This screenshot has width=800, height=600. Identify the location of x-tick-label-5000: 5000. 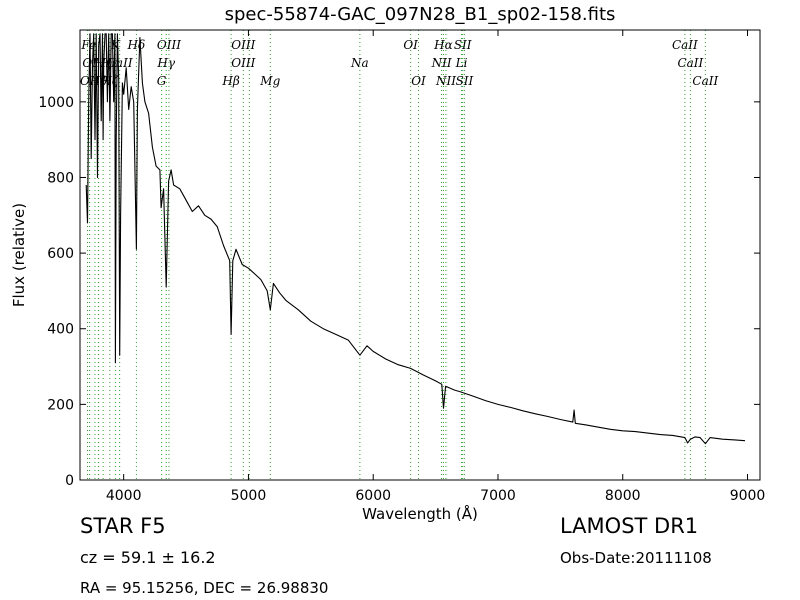
(249, 496).